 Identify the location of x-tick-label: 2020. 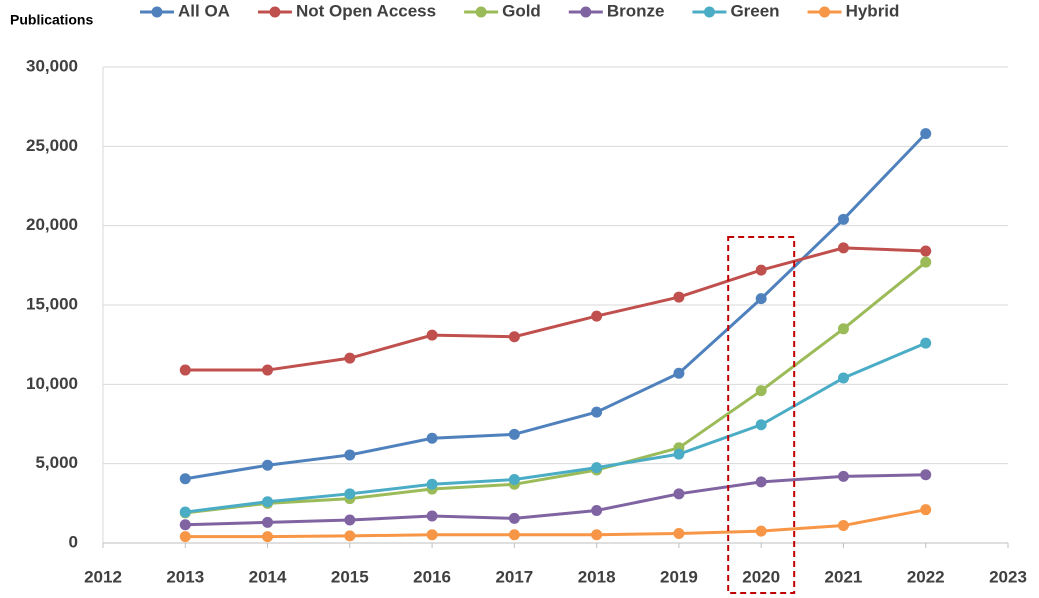
(761, 576).